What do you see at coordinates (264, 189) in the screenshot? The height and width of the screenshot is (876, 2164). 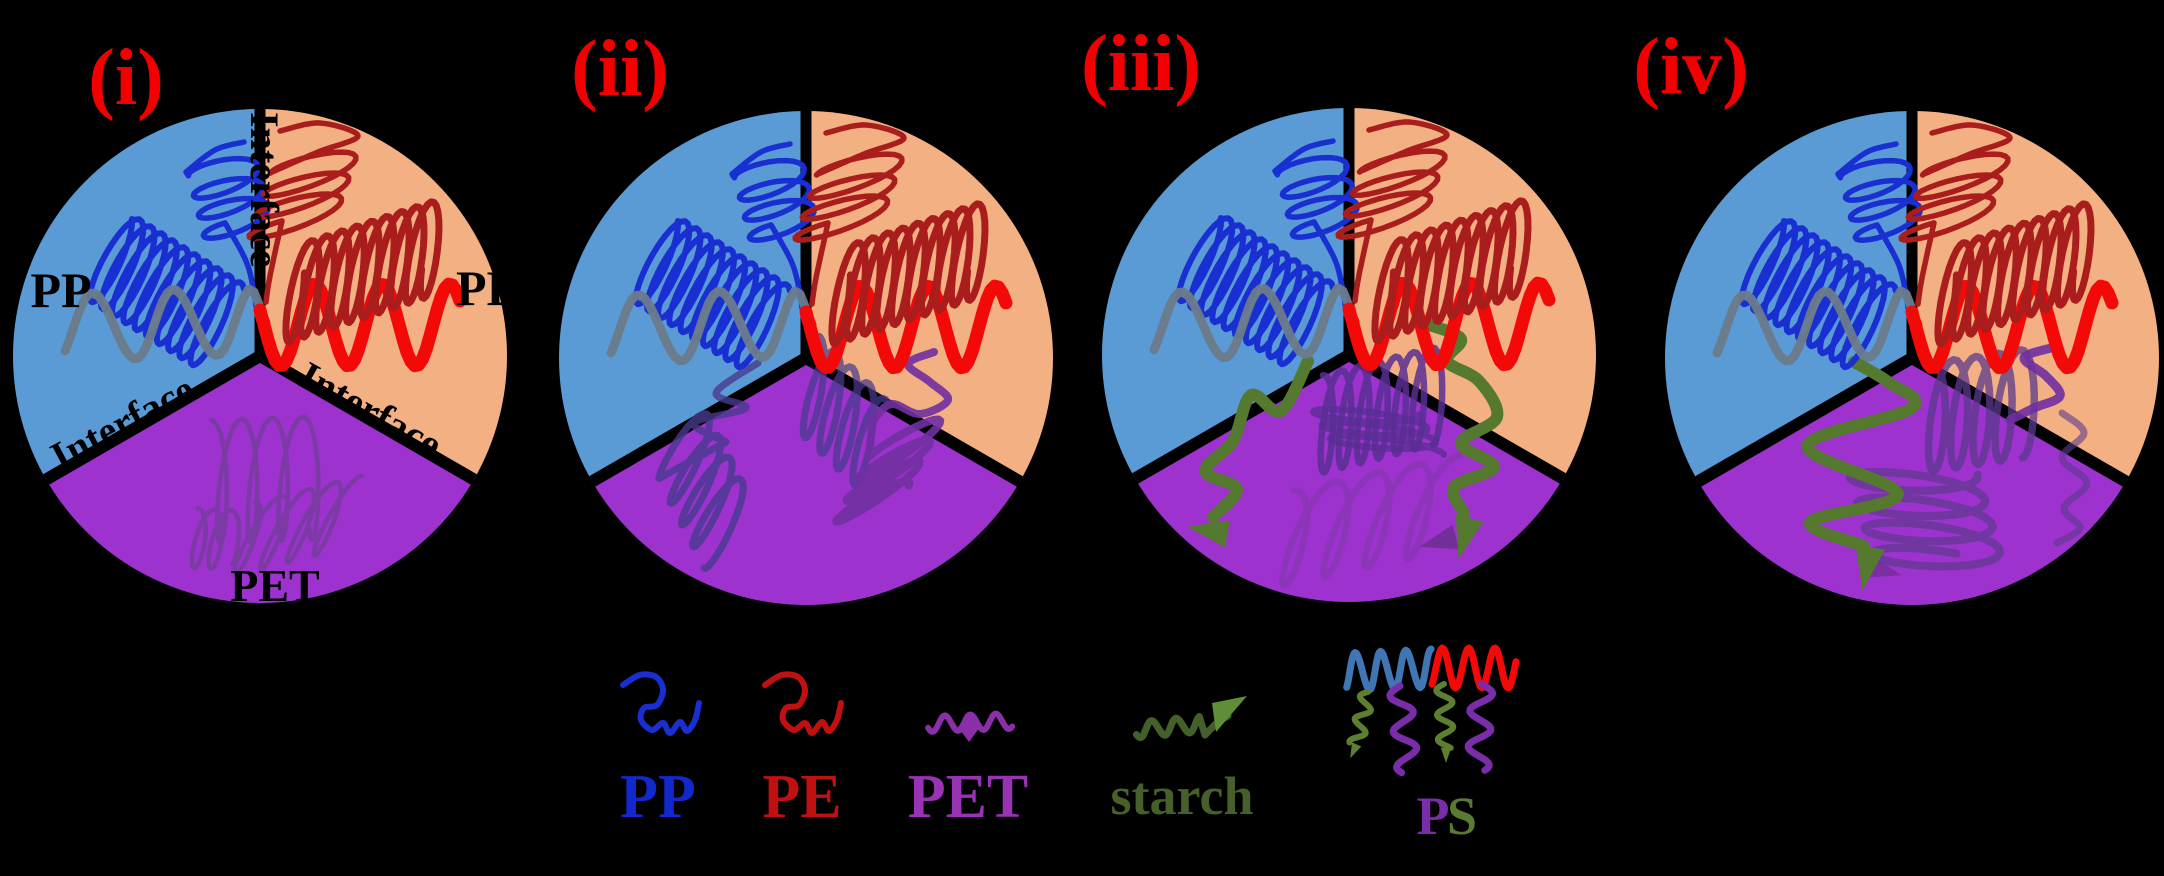 I see `svg-text: Interface` at bounding box center [264, 189].